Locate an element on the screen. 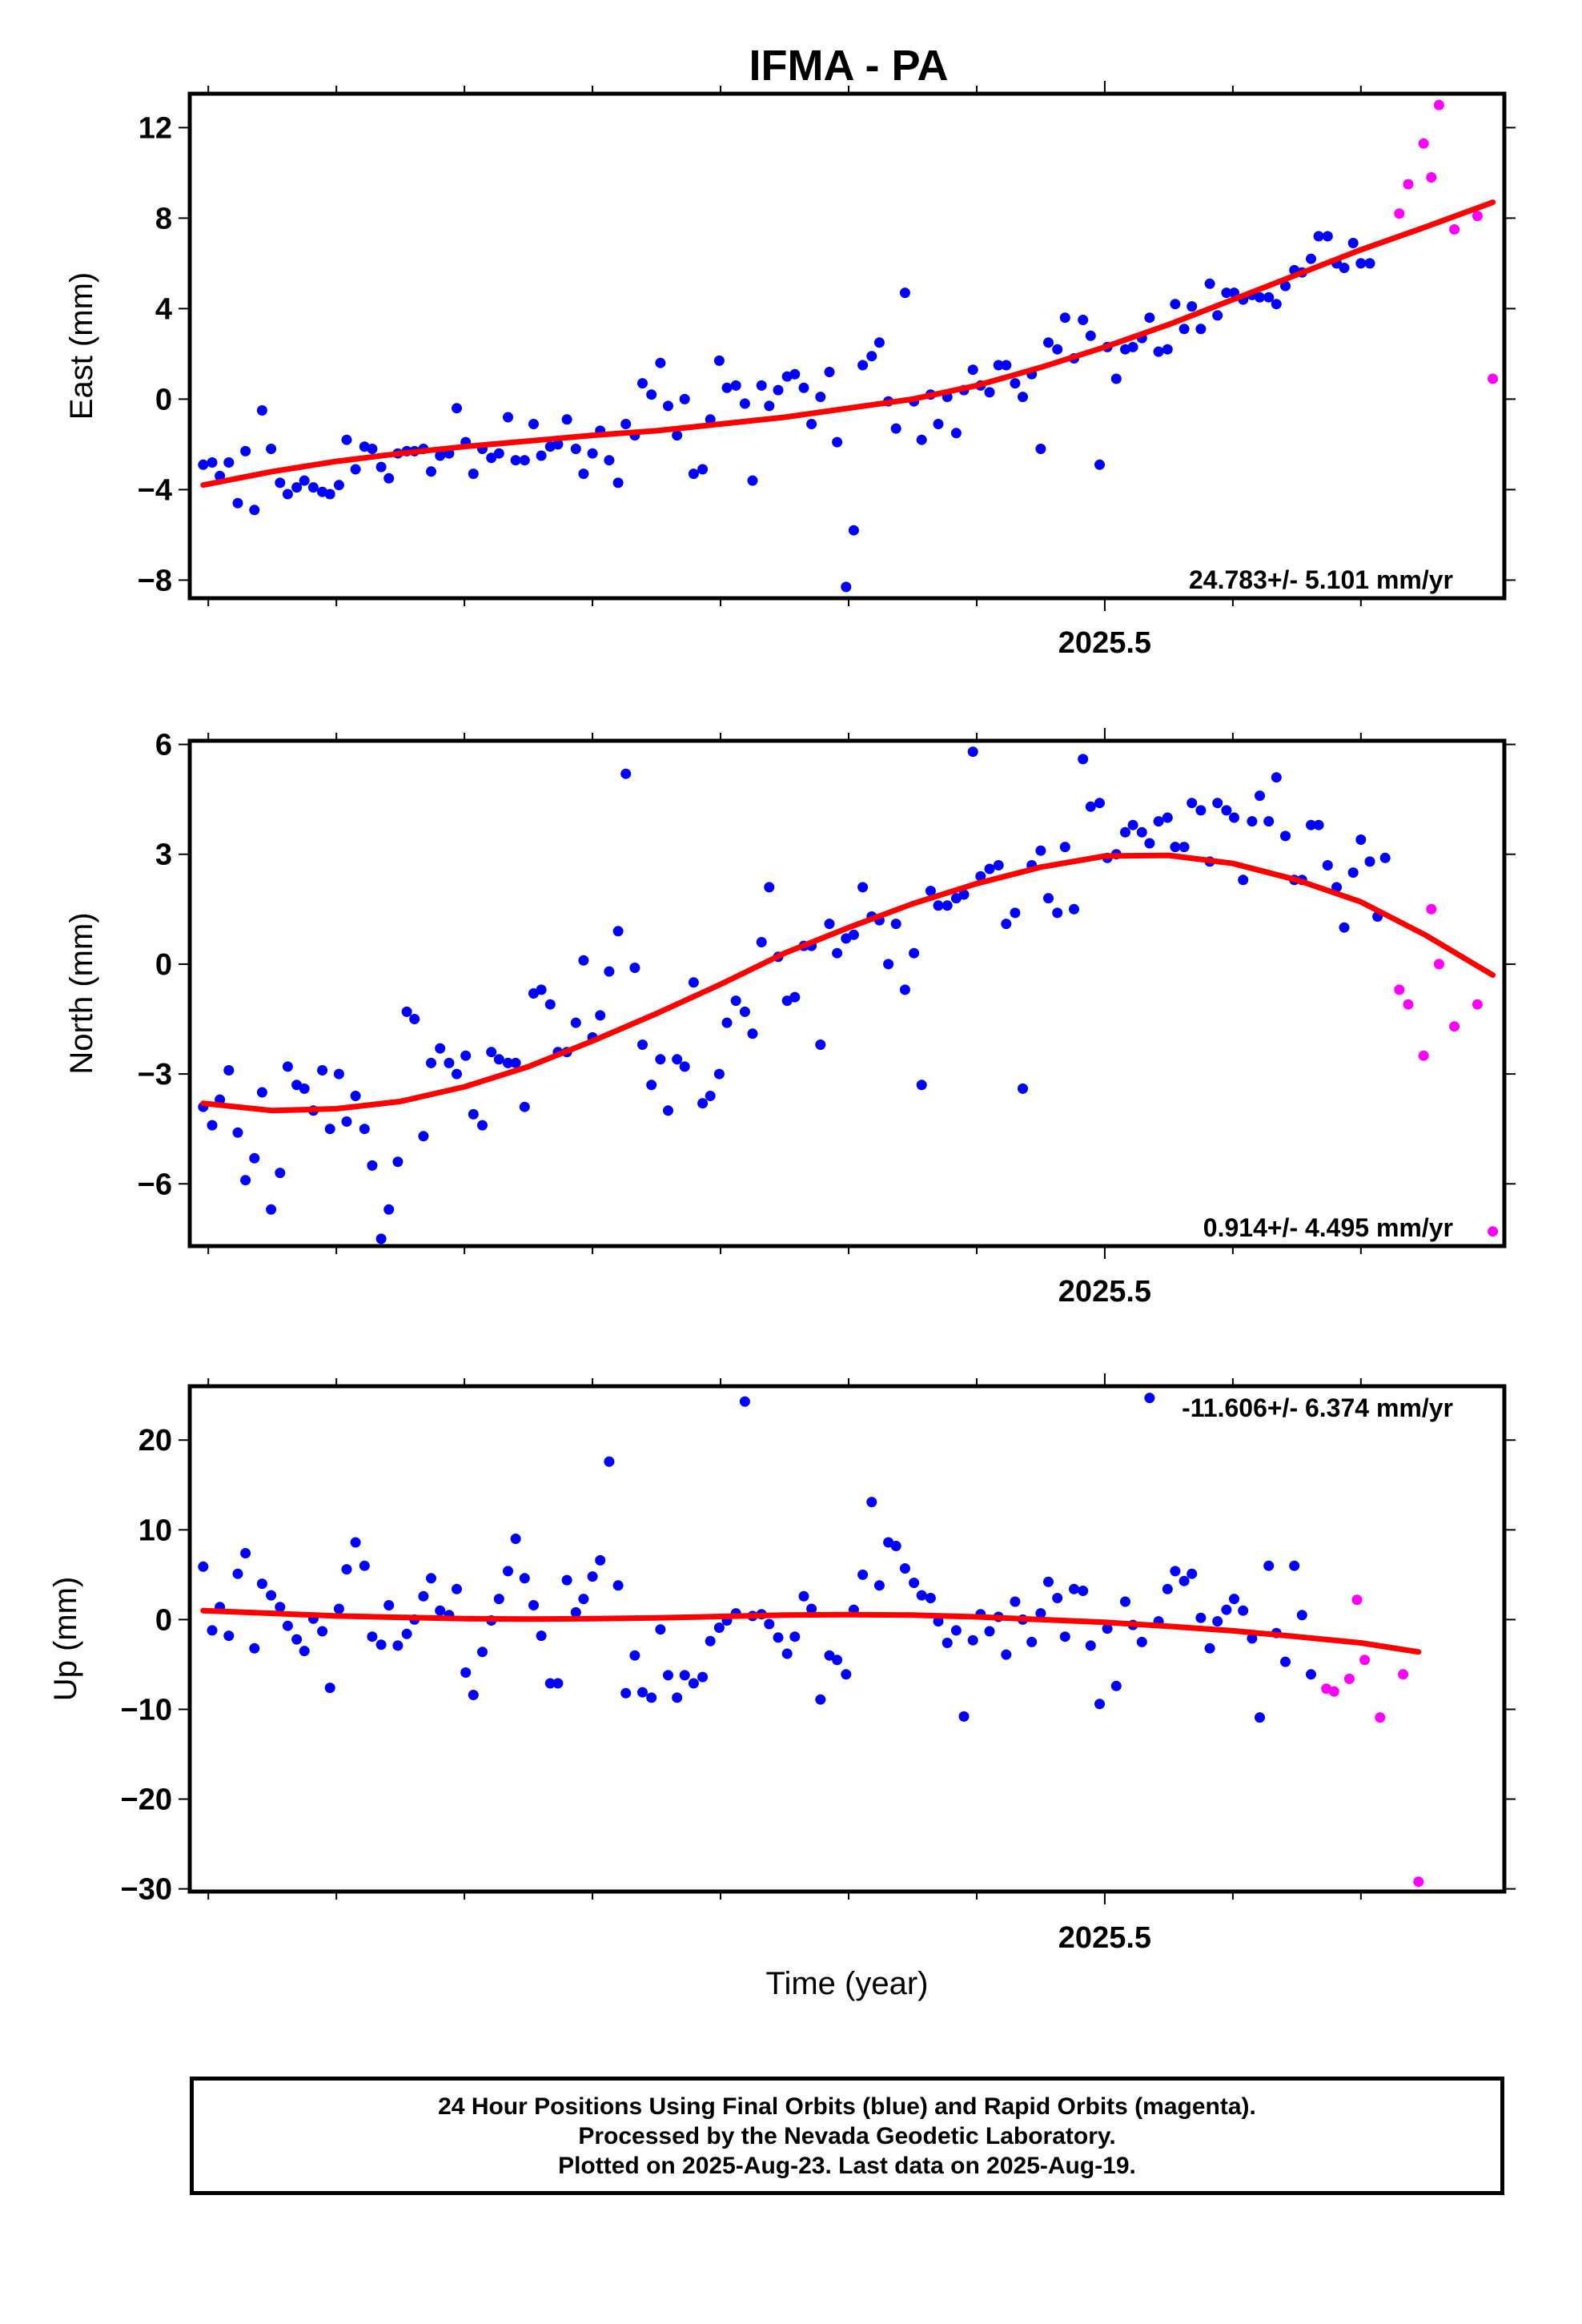 The width and height of the screenshot is (1582, 2324). y-tick-label: −3 is located at coordinates (155, 1075).